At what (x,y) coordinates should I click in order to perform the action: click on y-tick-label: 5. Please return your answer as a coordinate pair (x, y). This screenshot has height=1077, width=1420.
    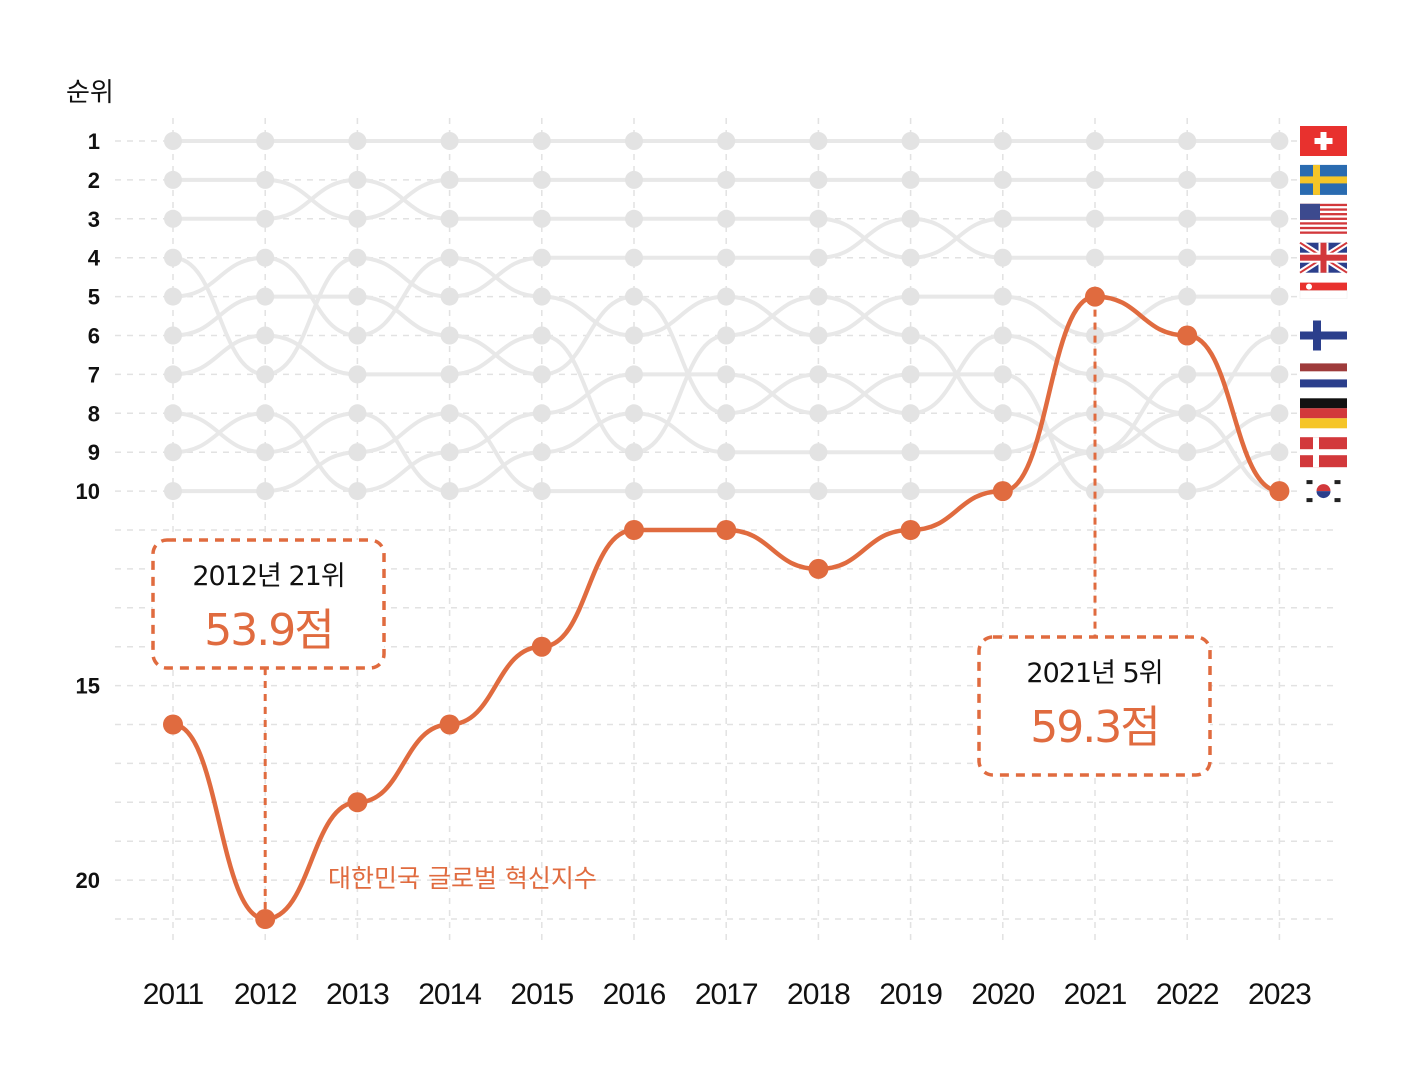
    Looking at the image, I should click on (94, 297).